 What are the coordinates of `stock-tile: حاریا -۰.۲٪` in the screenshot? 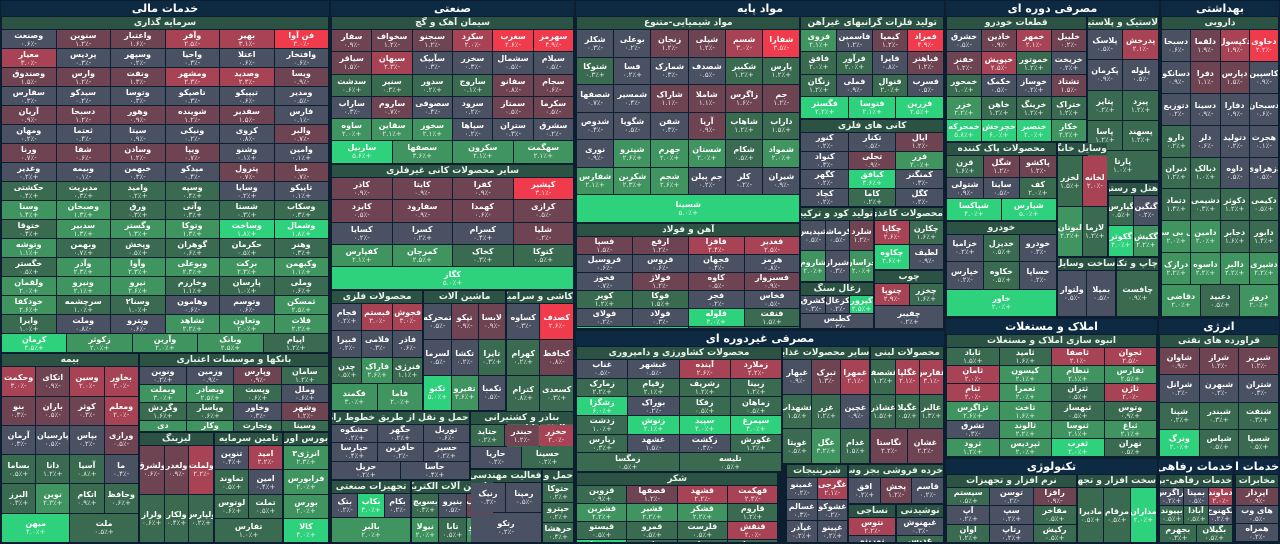 It's located at (496, 458).